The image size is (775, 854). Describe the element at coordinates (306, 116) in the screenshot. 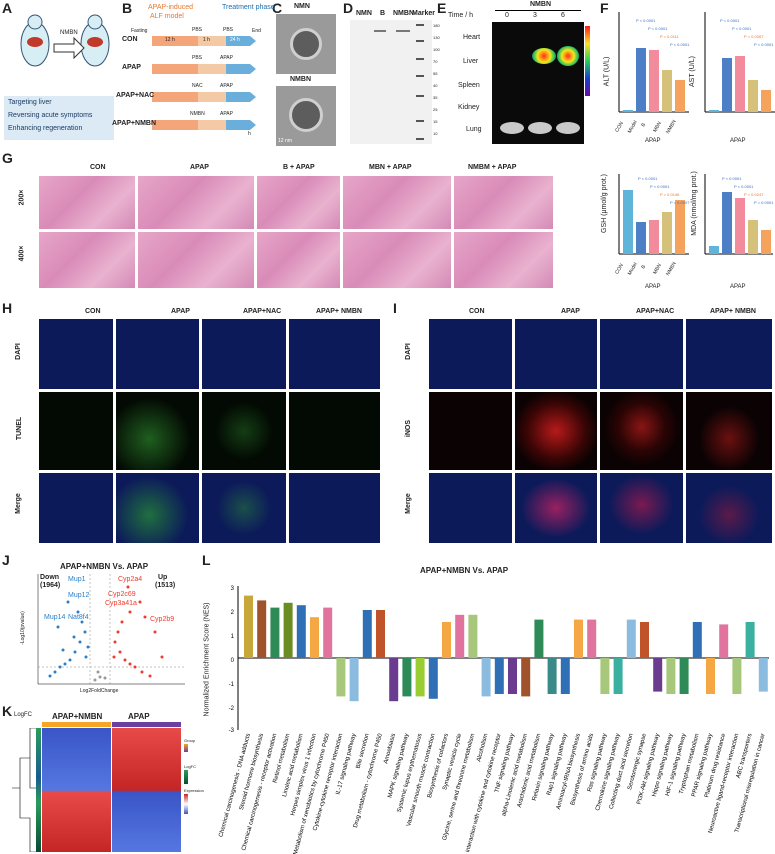

I see `tem-nmbn: 12 nm` at that location.